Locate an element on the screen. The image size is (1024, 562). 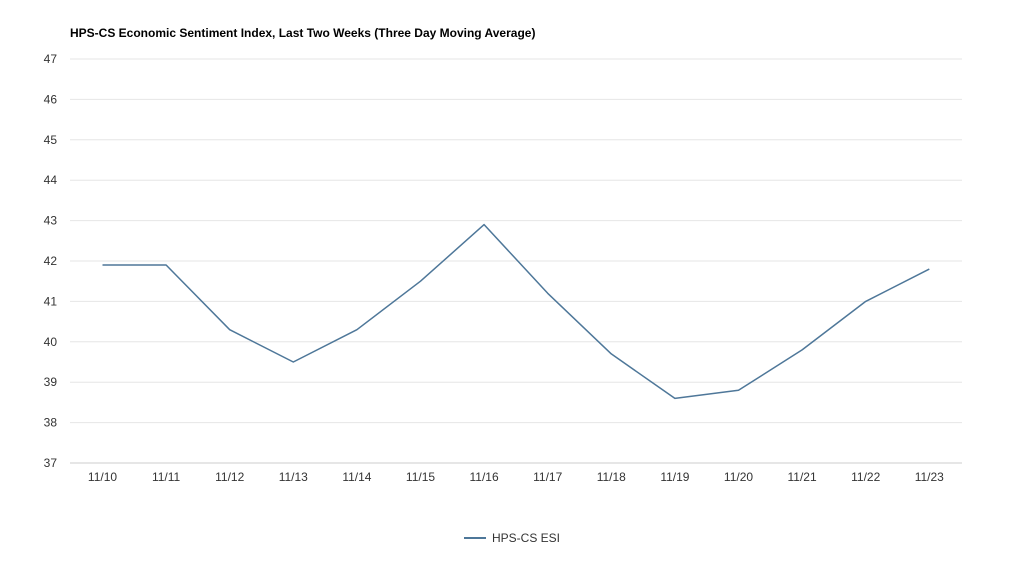
y-axis: 37 38 39 40 41 42 43 44 45 46 47 is located at coordinates (51, 261).